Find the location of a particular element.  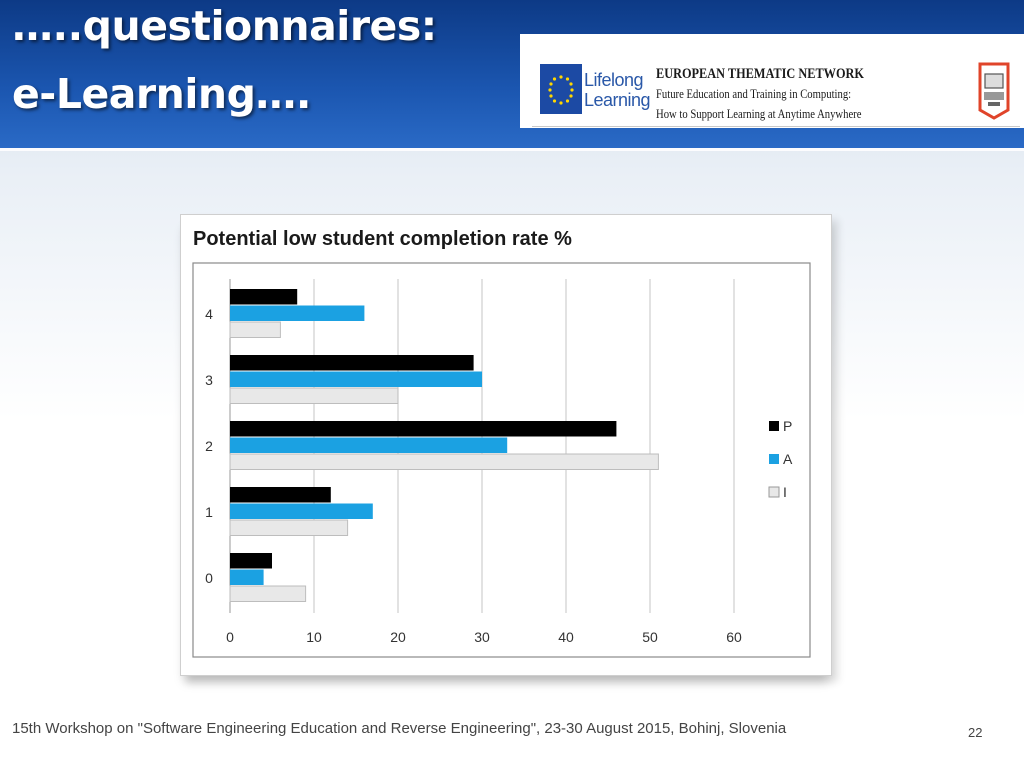

y-tick-label: 4 is located at coordinates (209, 314).